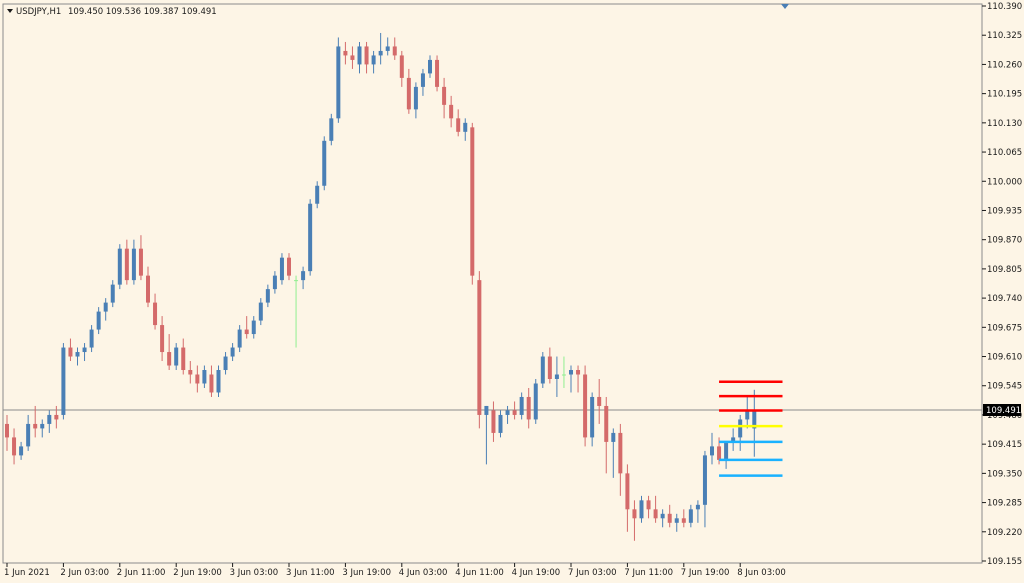  What do you see at coordinates (1004, 533) in the screenshot?
I see `y-tick-label: 109.220` at bounding box center [1004, 533].